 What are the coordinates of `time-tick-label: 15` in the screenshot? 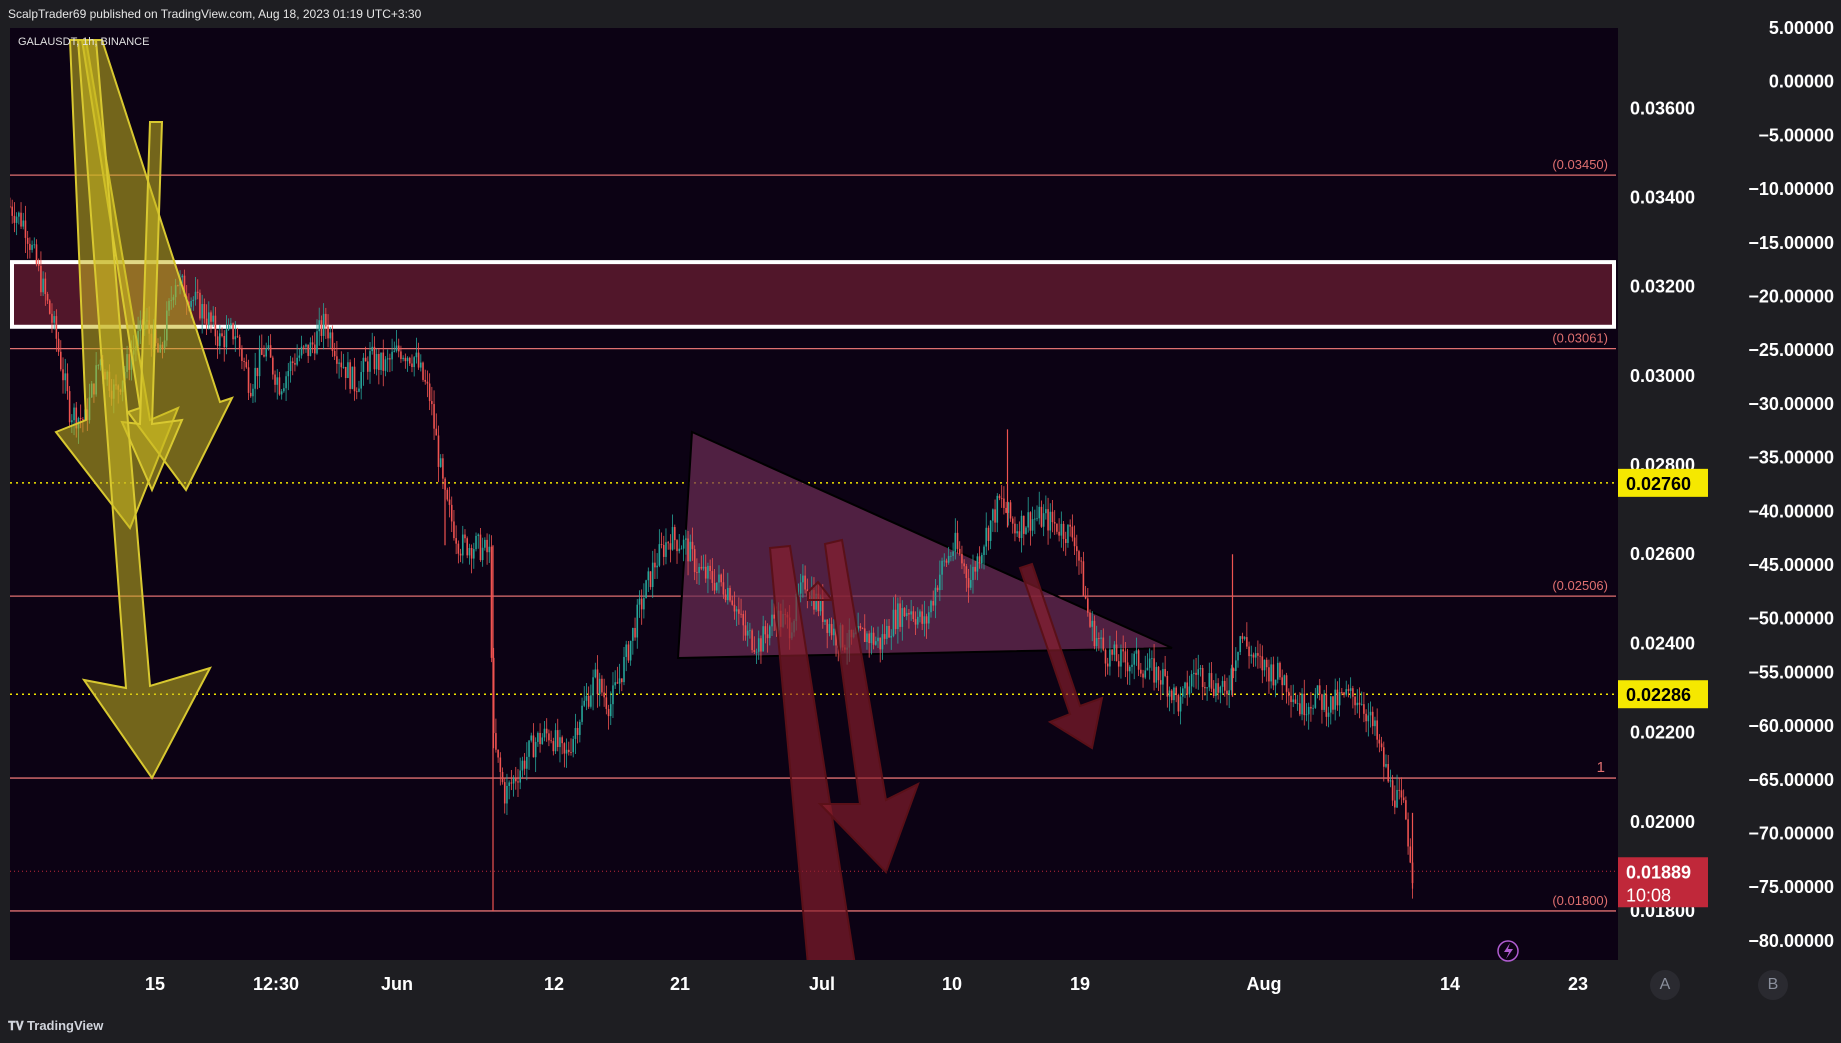 It's located at (155, 984).